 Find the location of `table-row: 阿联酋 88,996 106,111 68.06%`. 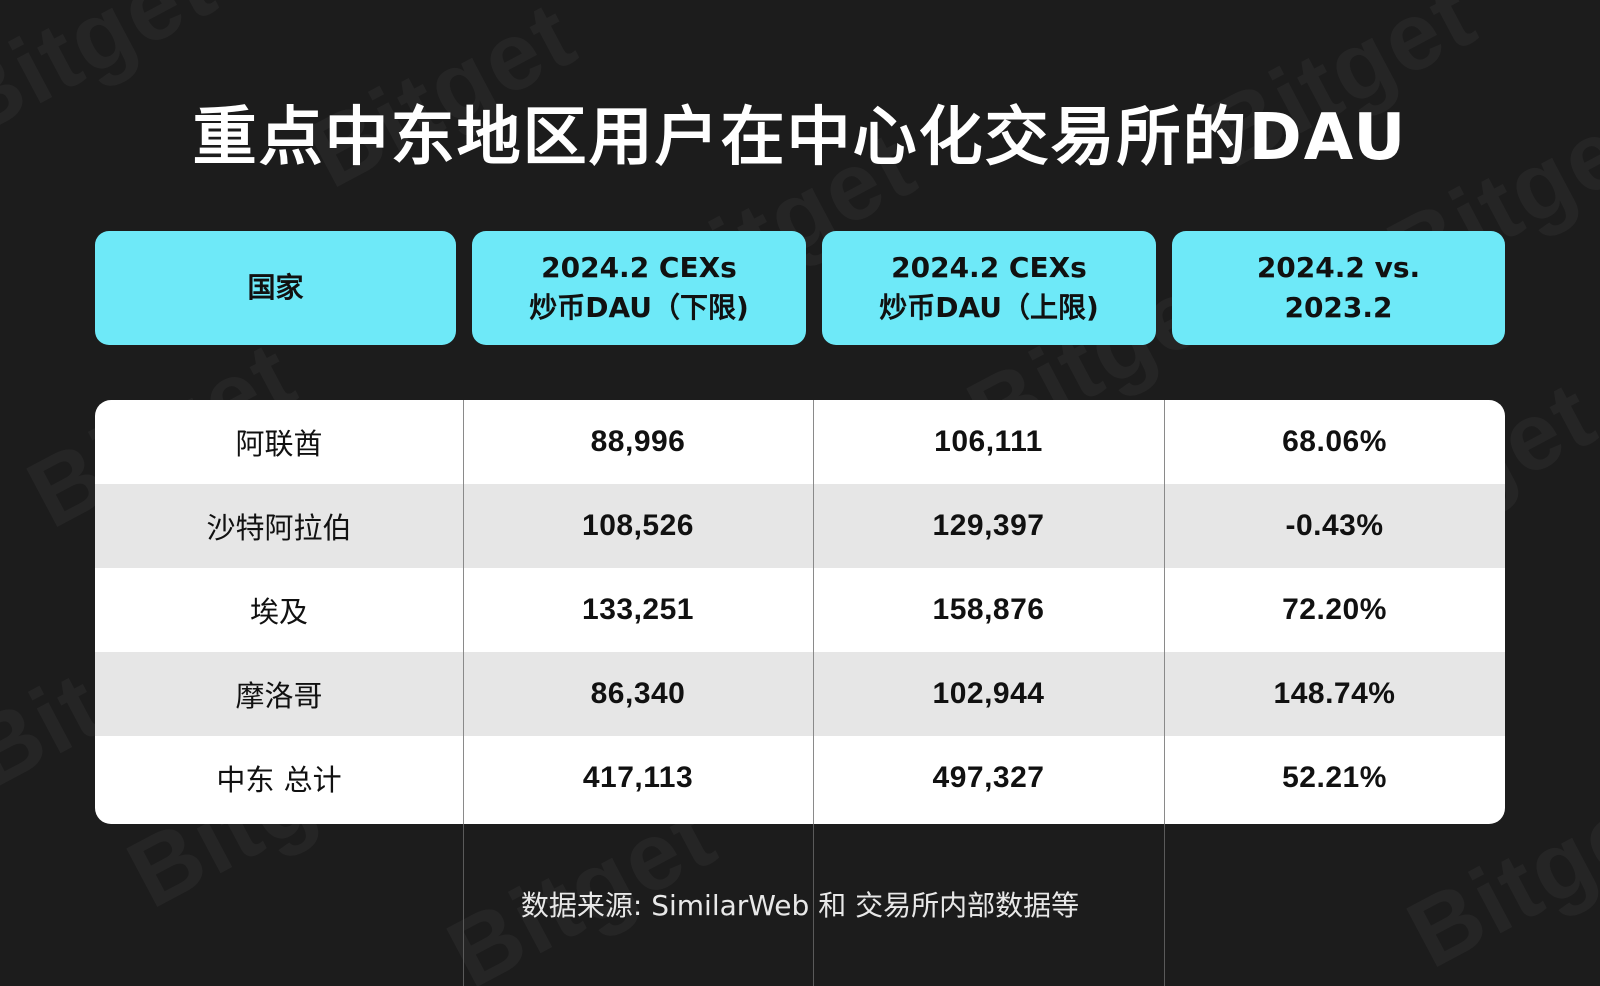

table-row: 阿联酋 88,996 106,111 68.06% is located at coordinates (800, 442).